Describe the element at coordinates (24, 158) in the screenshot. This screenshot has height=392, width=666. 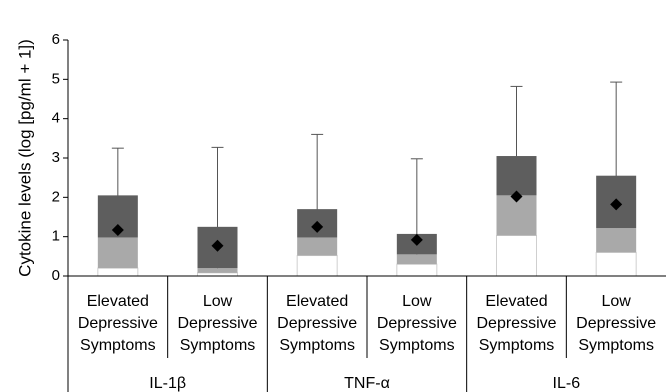
I see `y-axis-label: Cytokine levels (log [pg/ml + 1])` at that location.